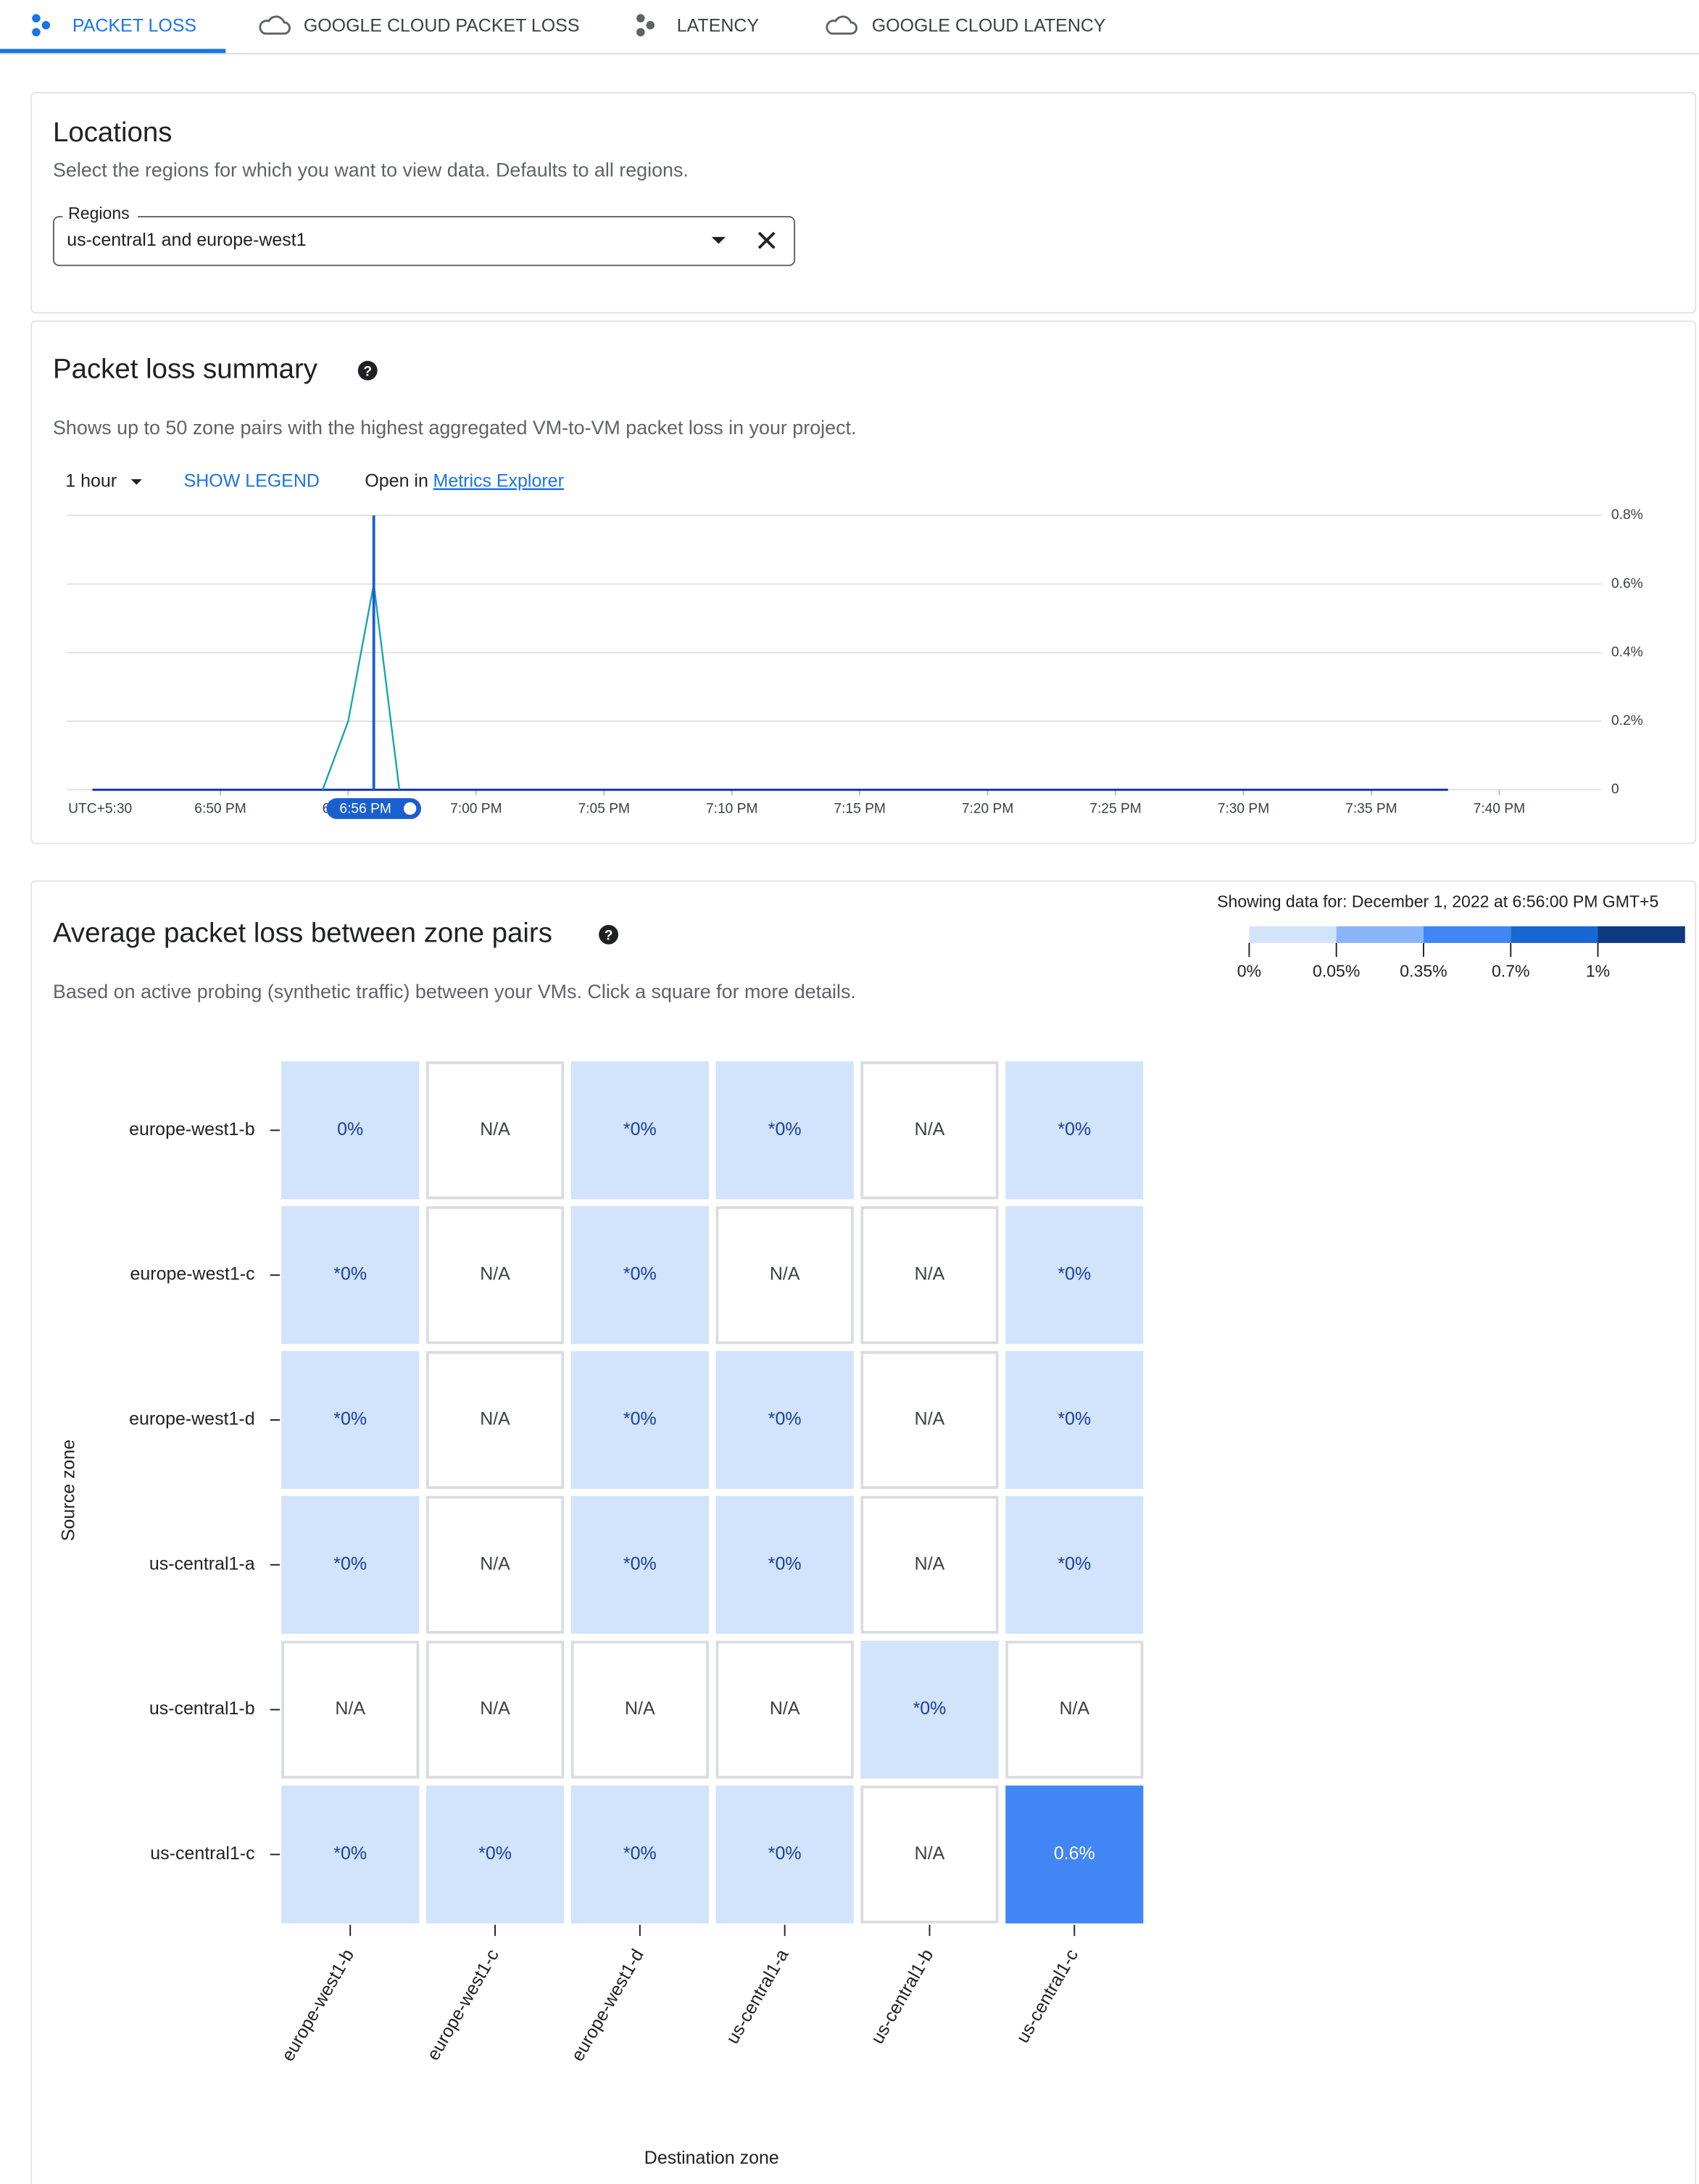 This screenshot has height=2184, width=1699. I want to click on row-label: us-central1-c, so click(202, 1853).